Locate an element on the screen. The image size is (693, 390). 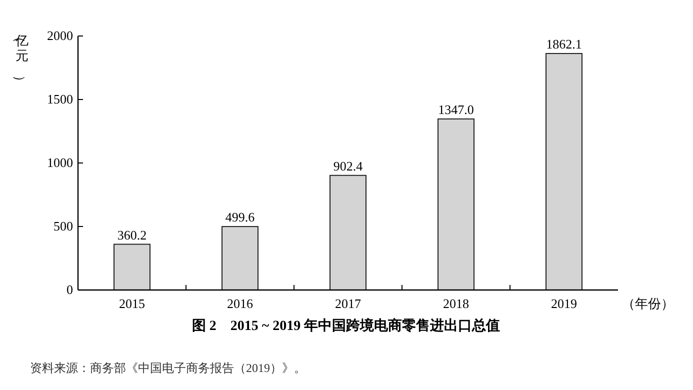
y-tick-label: 500 is located at coordinates (63, 226).